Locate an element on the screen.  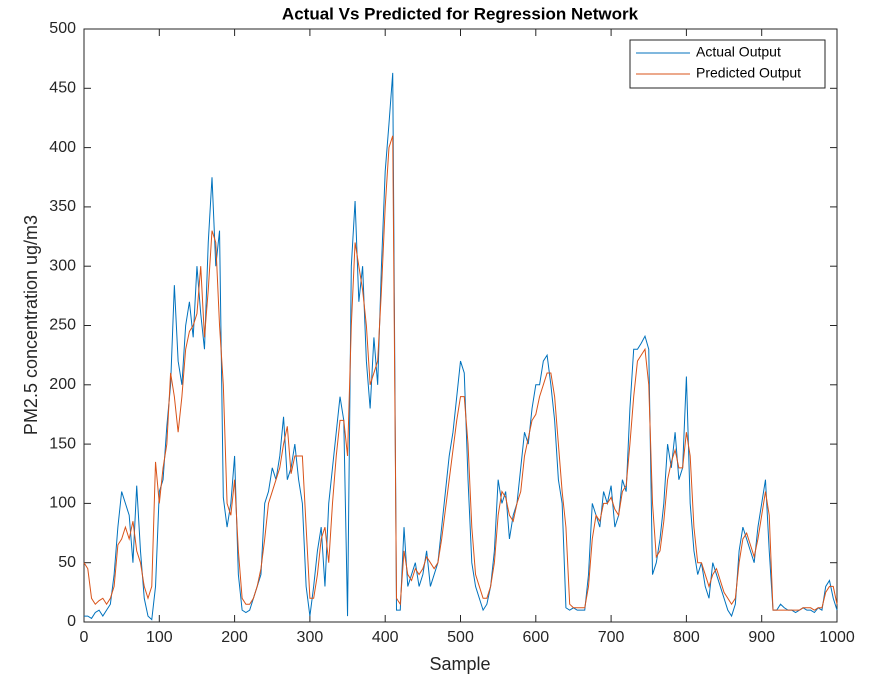
y-axis-label: PM2.5 concentration ug/m3 is located at coordinates (31, 325).